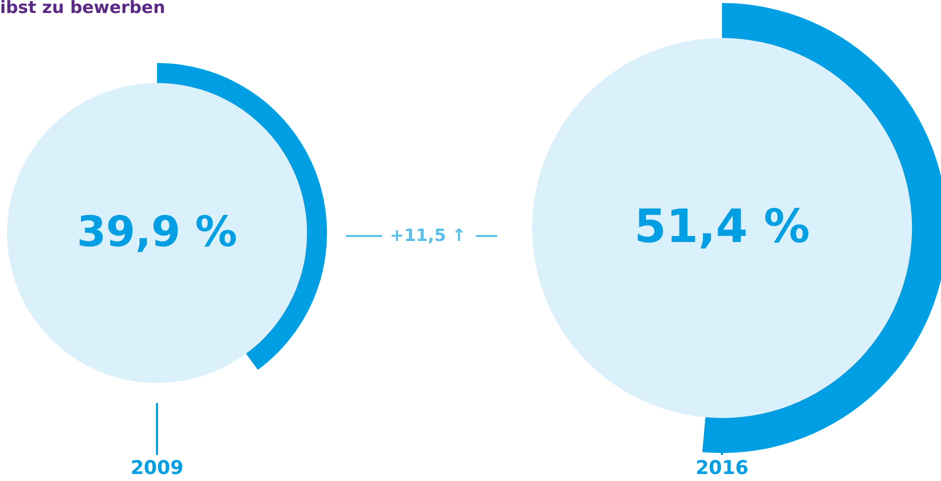 Image resolution: width=941 pixels, height=481 pixels. I want to click on text: +11,5 ↑, so click(428, 236).